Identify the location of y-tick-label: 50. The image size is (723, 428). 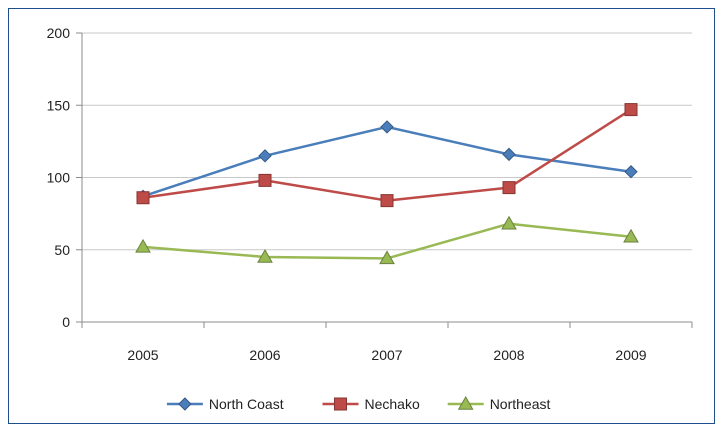
(62, 250).